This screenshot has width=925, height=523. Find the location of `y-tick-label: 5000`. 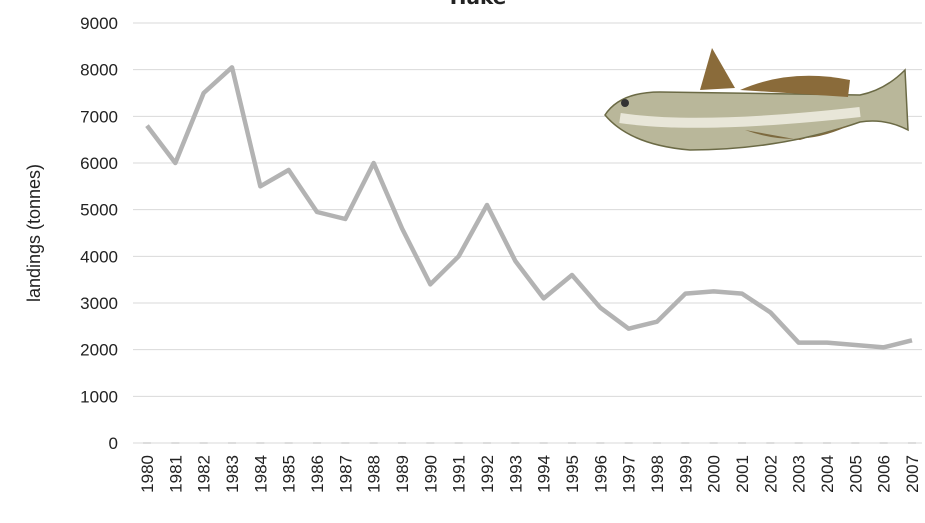

y-tick-label: 5000 is located at coordinates (99, 210).